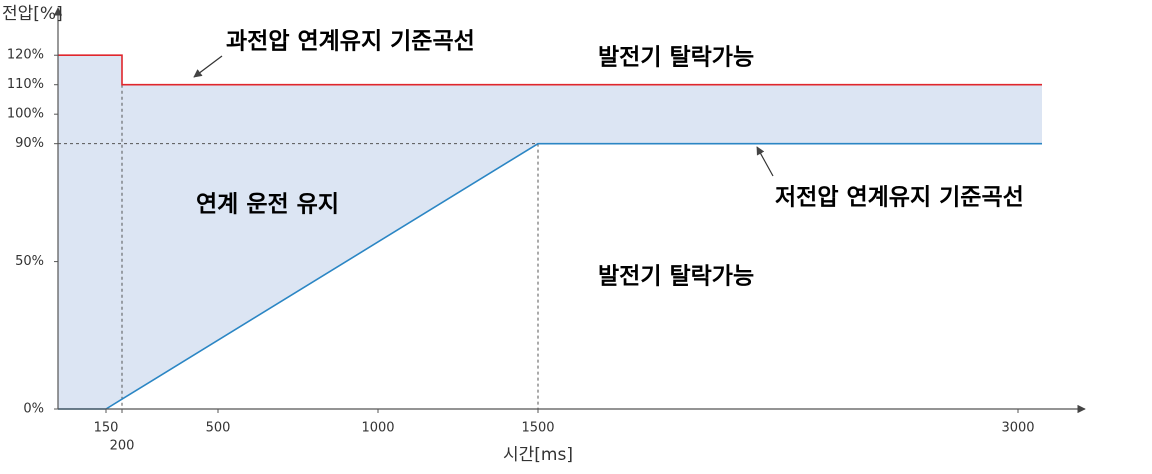 Image resolution: width=1152 pixels, height=474 pixels. I want to click on annotation: 연계 운전 유지, so click(267, 205).